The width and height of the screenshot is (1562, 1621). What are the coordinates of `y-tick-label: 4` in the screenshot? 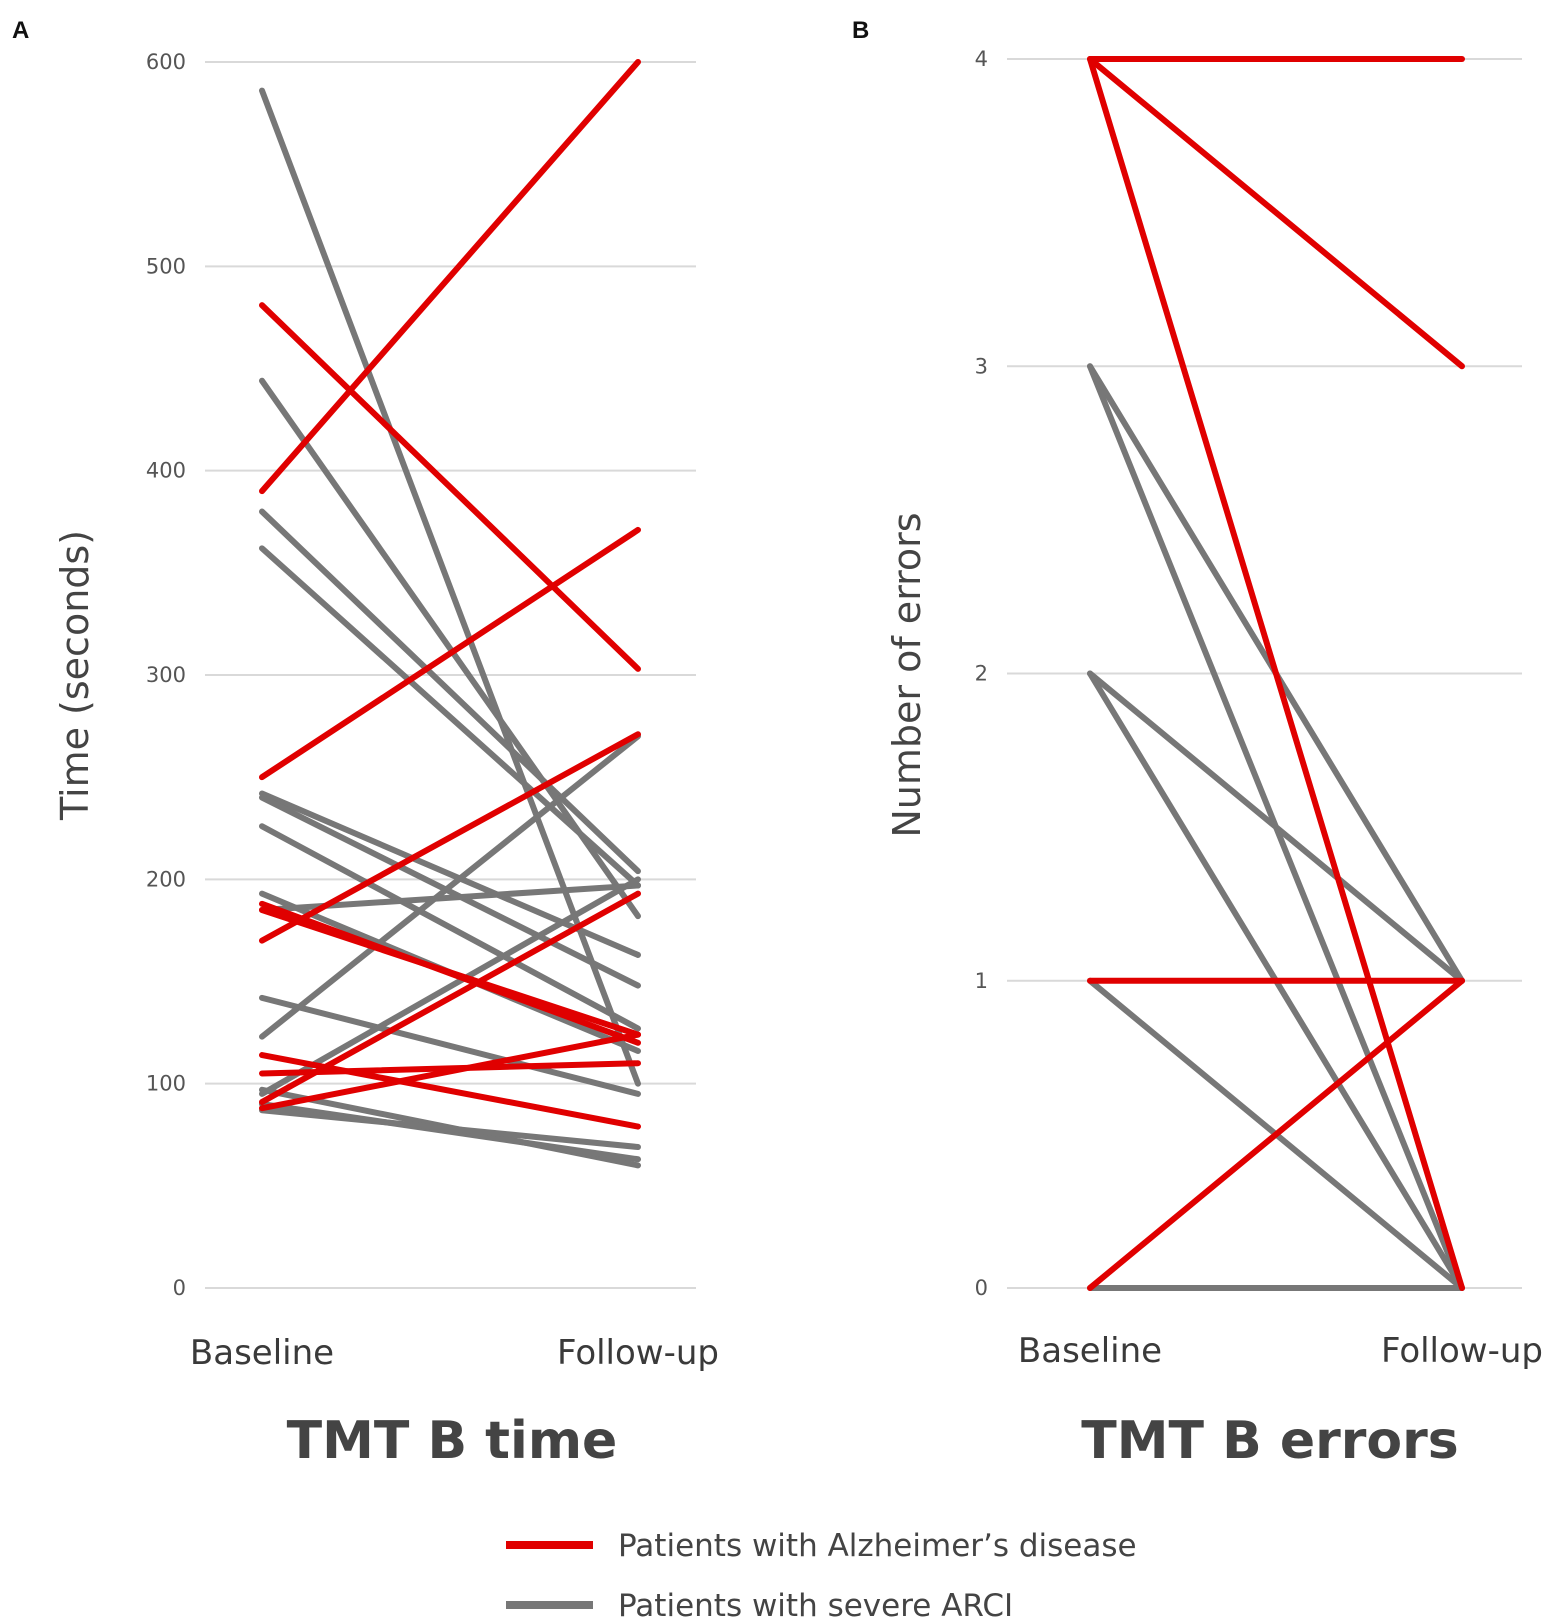 It's located at (981, 59).